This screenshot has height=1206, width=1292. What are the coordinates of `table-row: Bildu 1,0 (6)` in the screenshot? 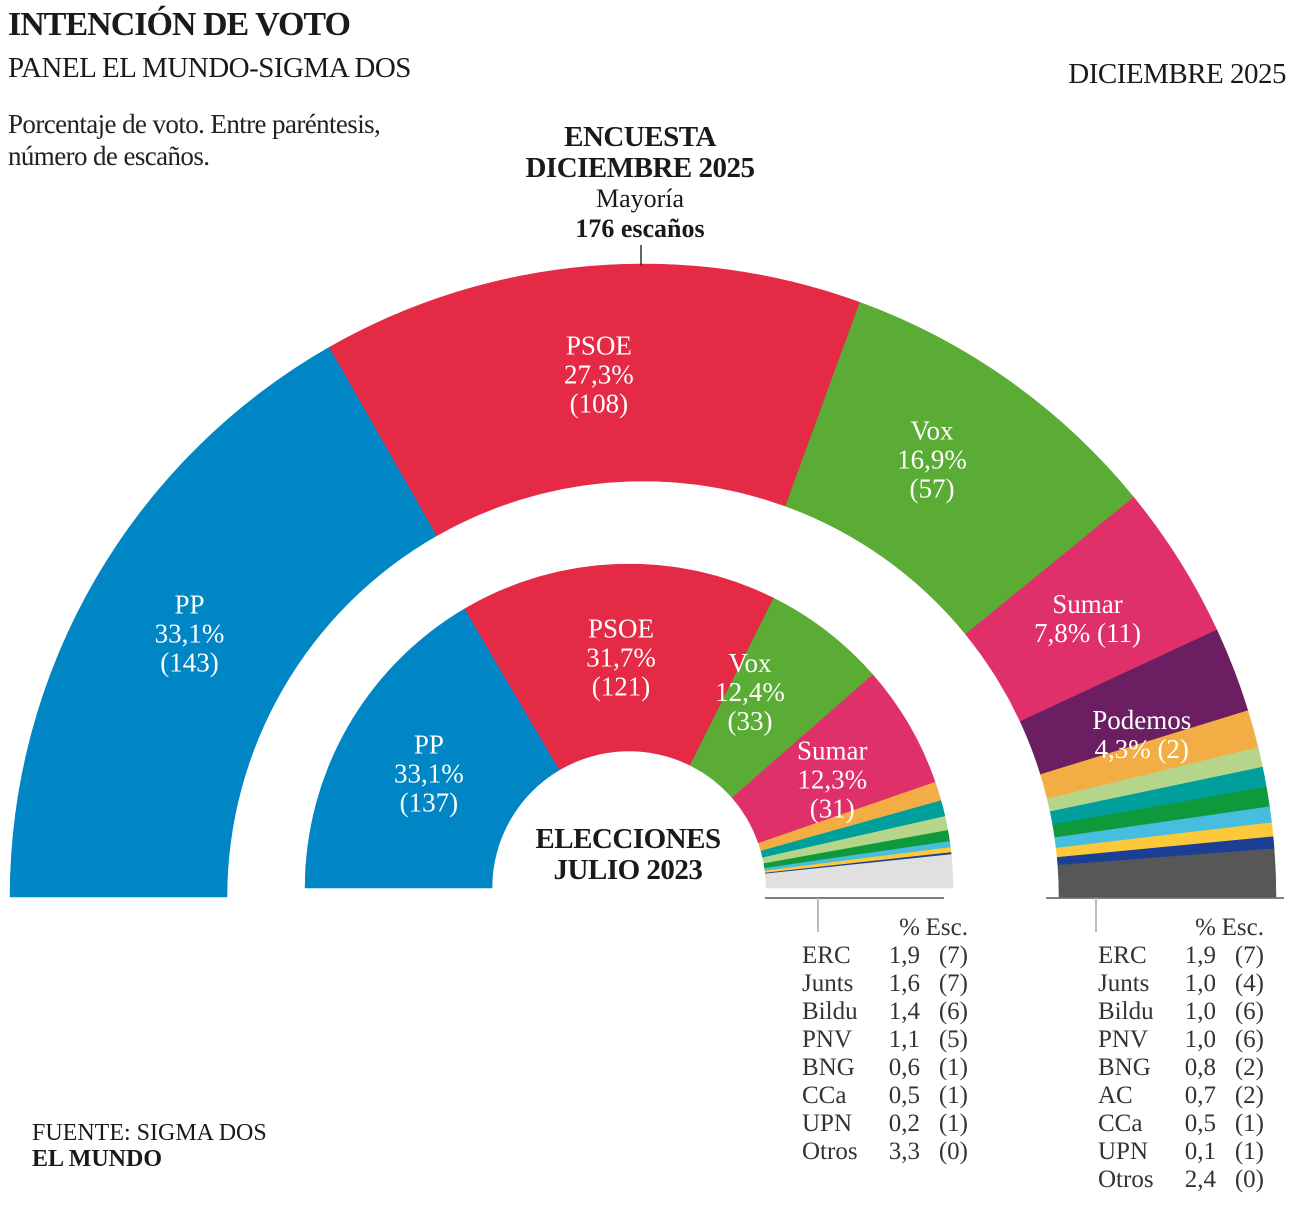 It's located at (1181, 1012).